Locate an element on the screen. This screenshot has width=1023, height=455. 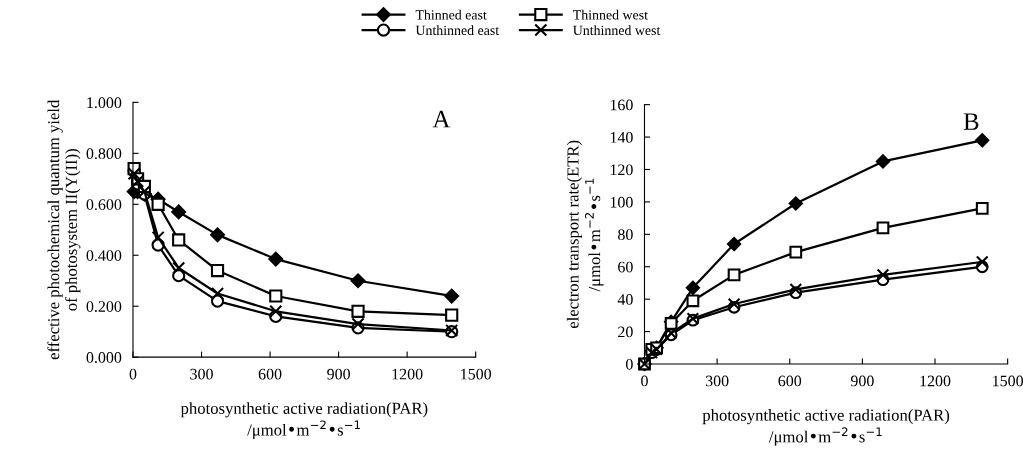
y-tick-label: 0.000 is located at coordinates (104, 357).